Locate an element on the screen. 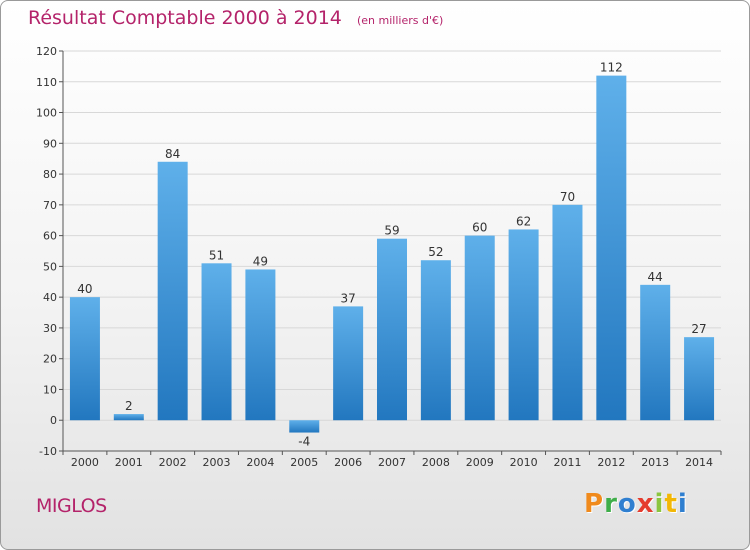  x-tick-label: 2005 is located at coordinates (304, 462).